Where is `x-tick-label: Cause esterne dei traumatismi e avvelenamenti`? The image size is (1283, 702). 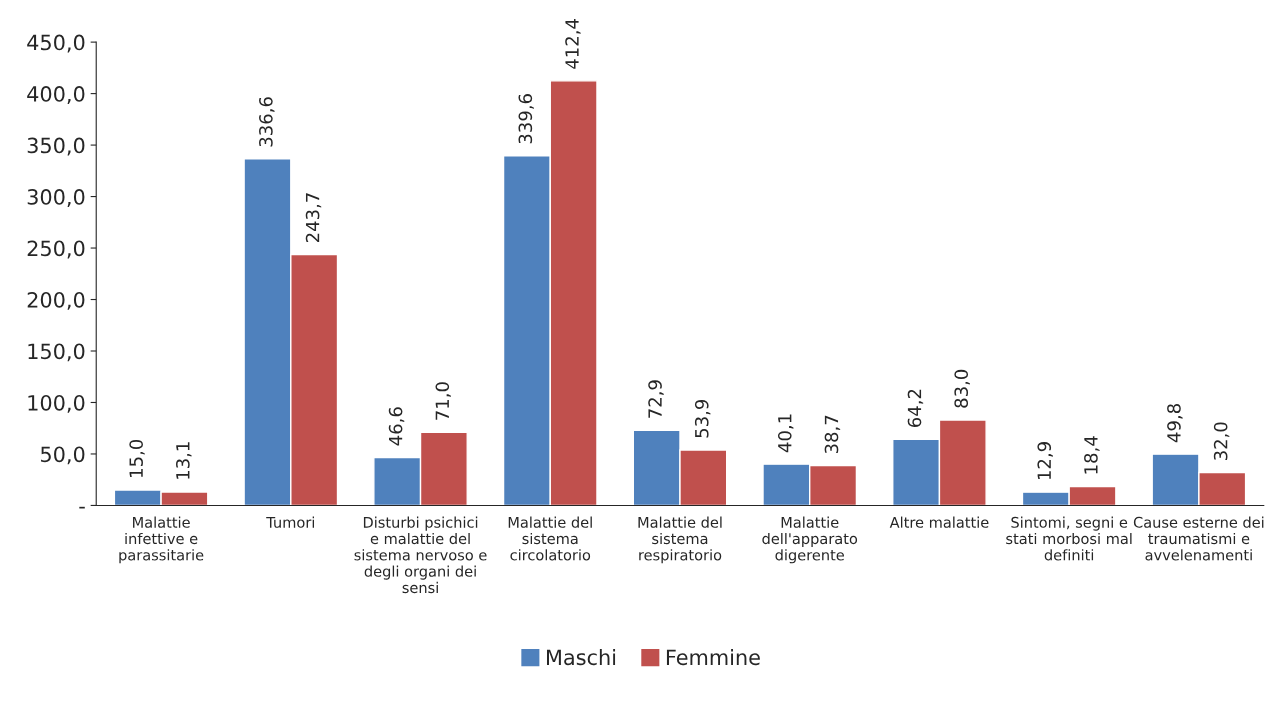 x-tick-label: Cause esterne dei traumatismi e avvelenamenti is located at coordinates (1198, 538).